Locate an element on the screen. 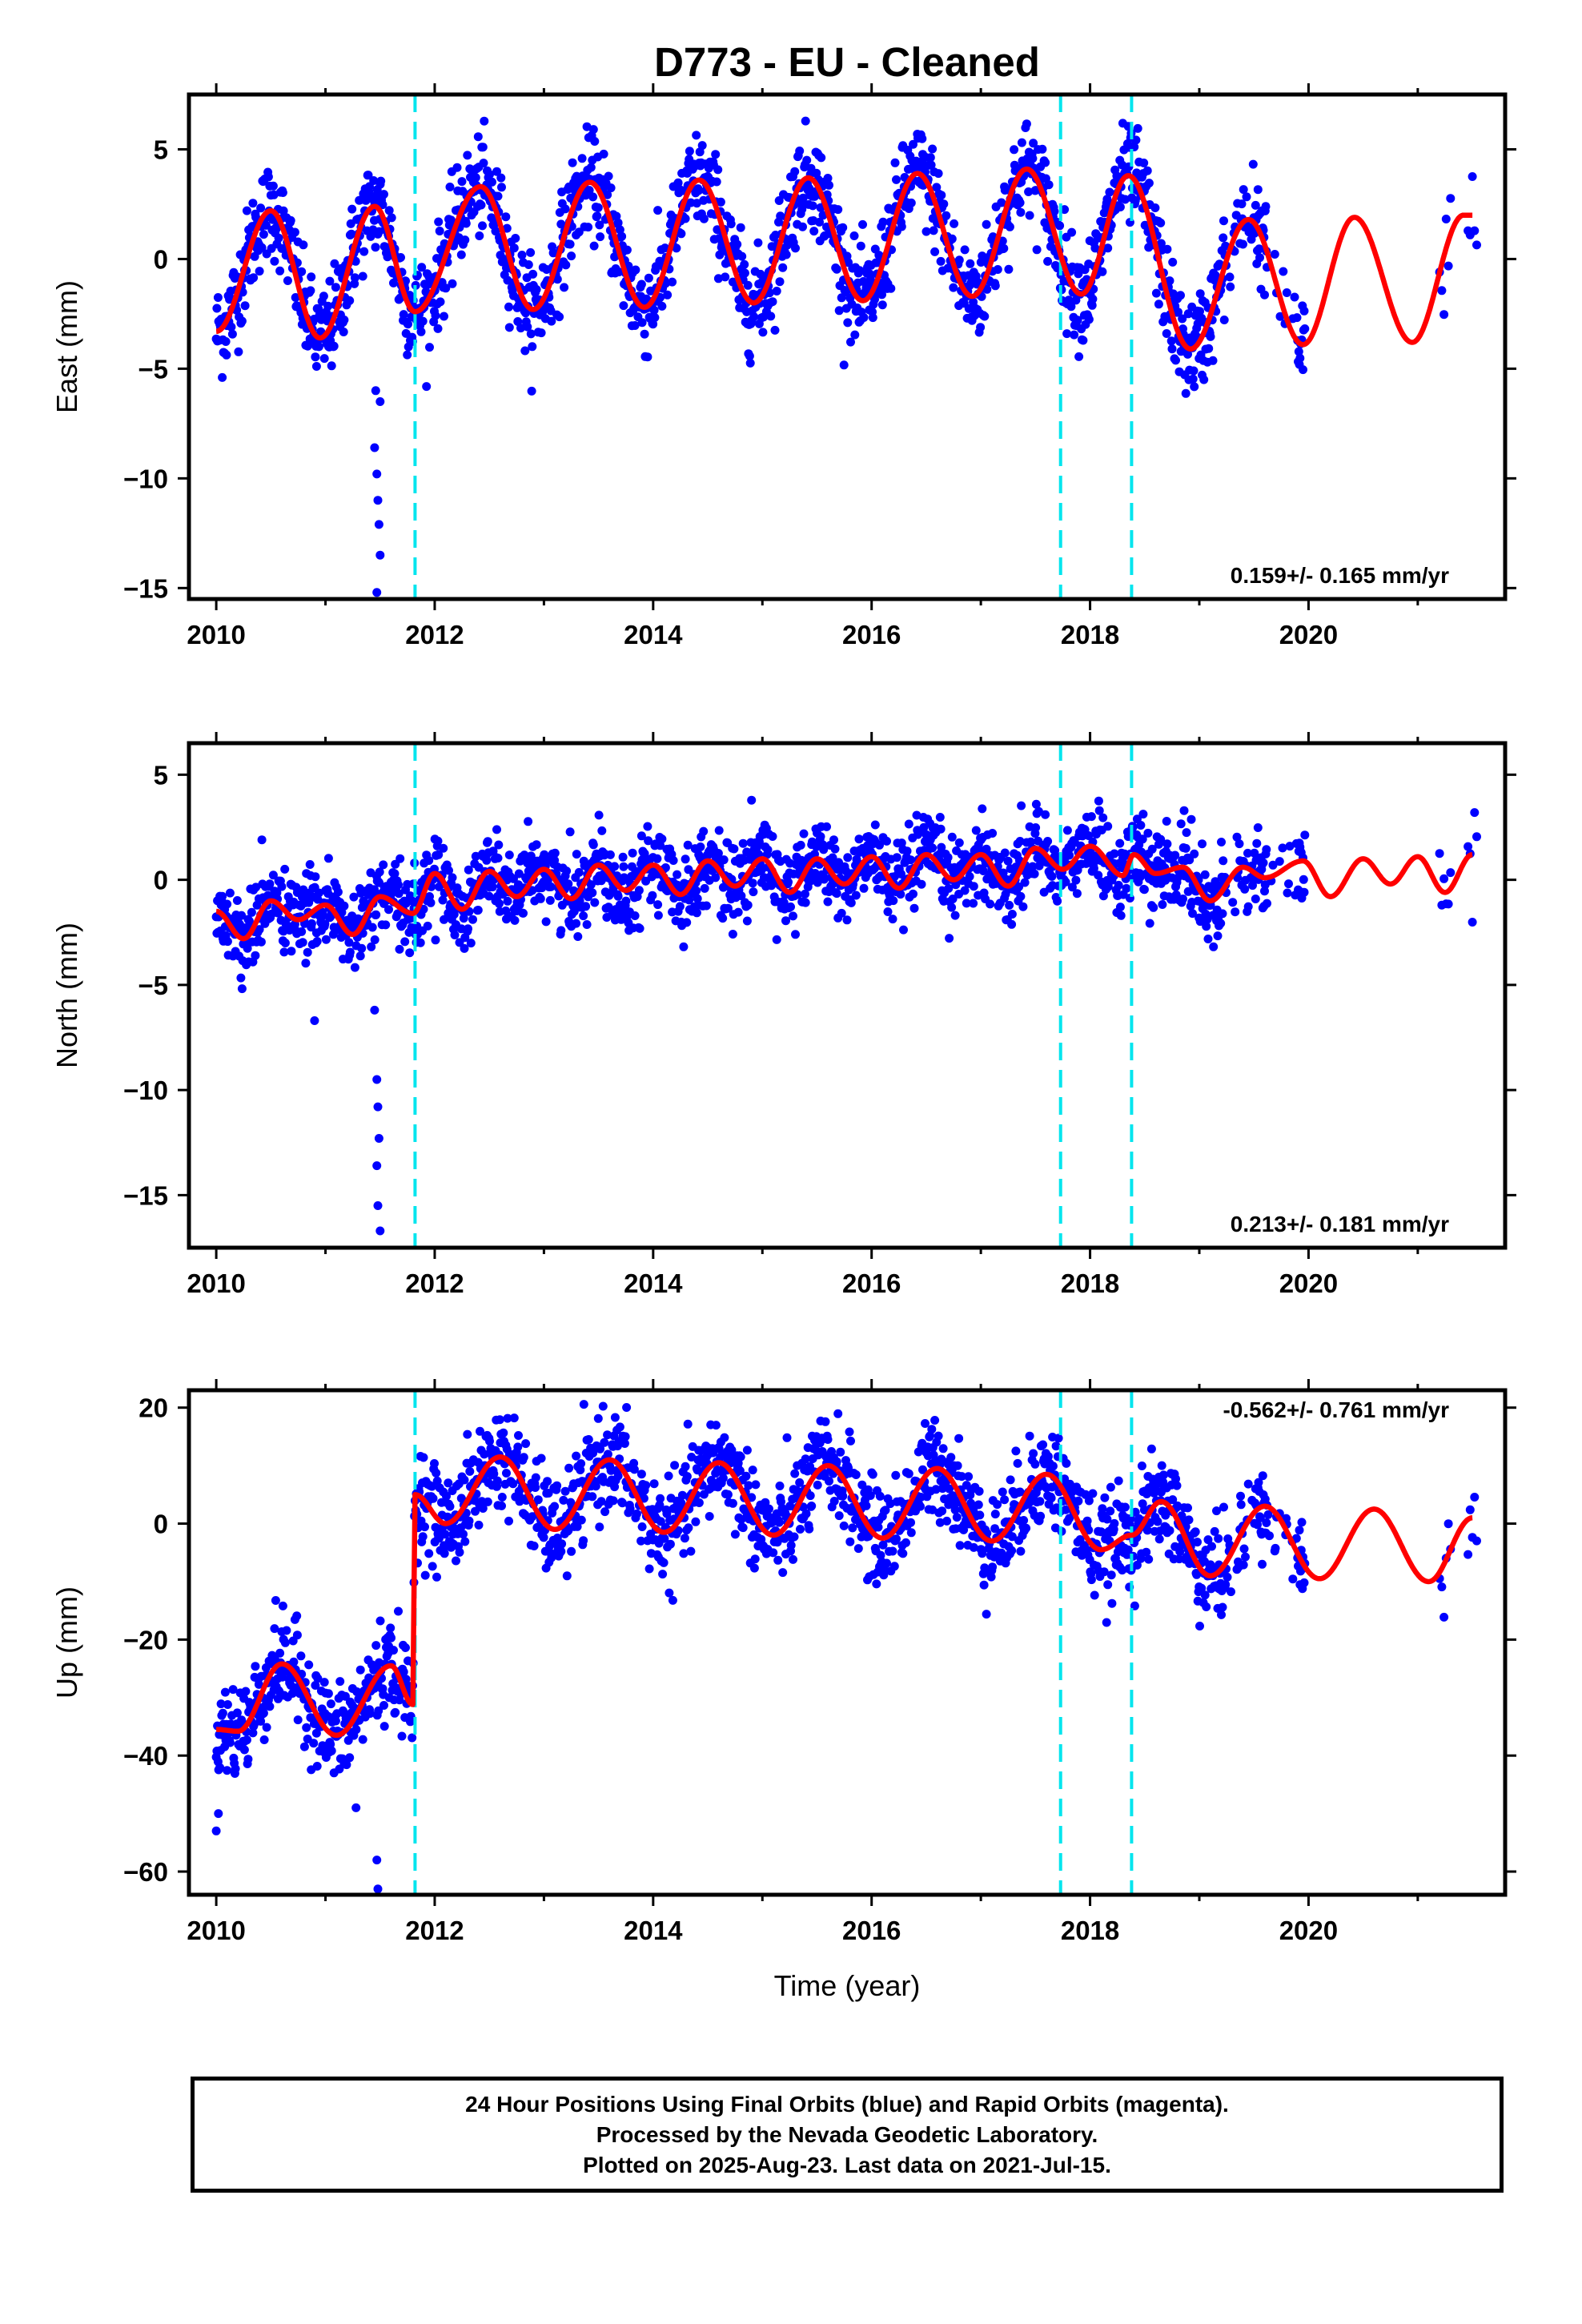 This screenshot has width=1582, height=2324. y-tick-label: 5 is located at coordinates (161, 149).